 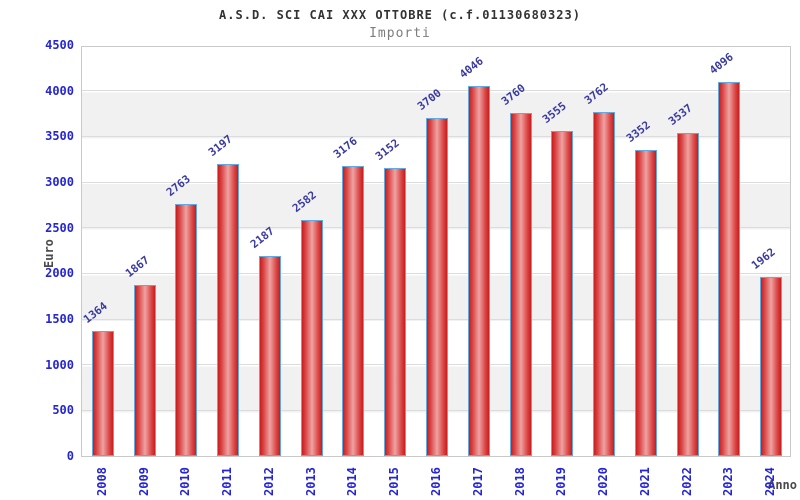 What do you see at coordinates (95, 313) in the screenshot?
I see `bar-value-label: 1364` at bounding box center [95, 313].